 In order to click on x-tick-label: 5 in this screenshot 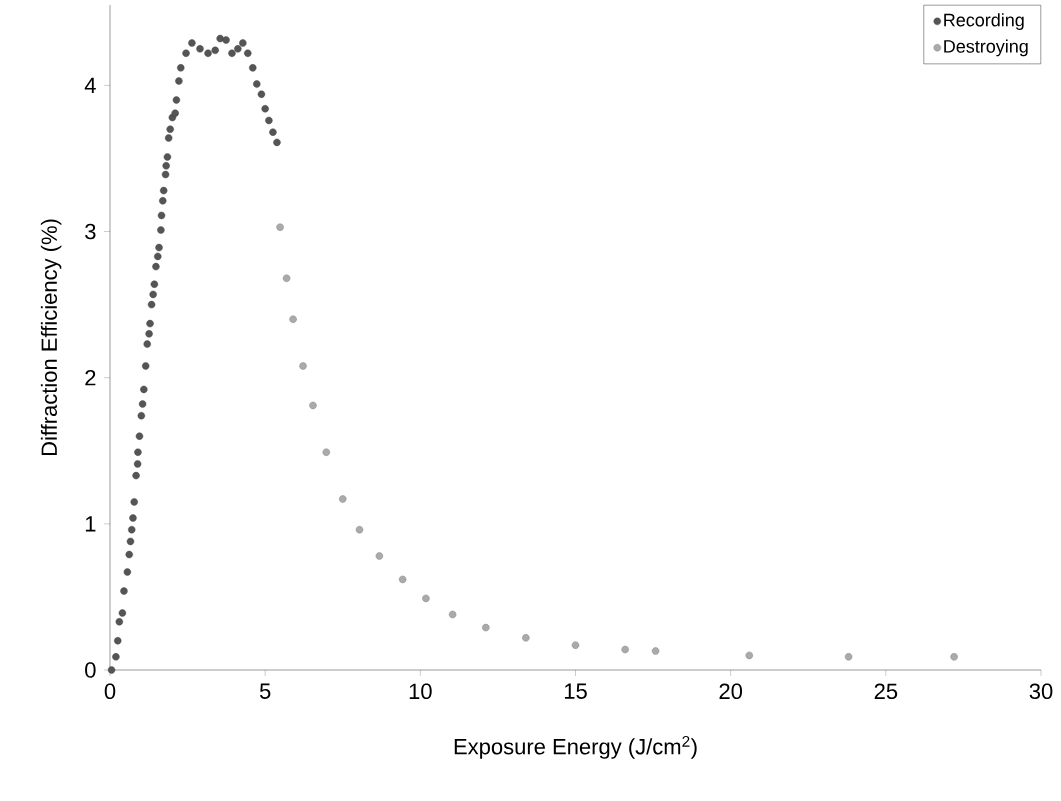, I will do `click(265, 691)`.